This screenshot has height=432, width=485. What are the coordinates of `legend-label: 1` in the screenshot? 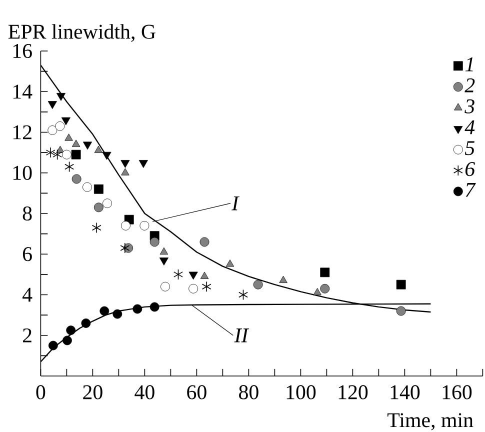 It's located at (469, 64).